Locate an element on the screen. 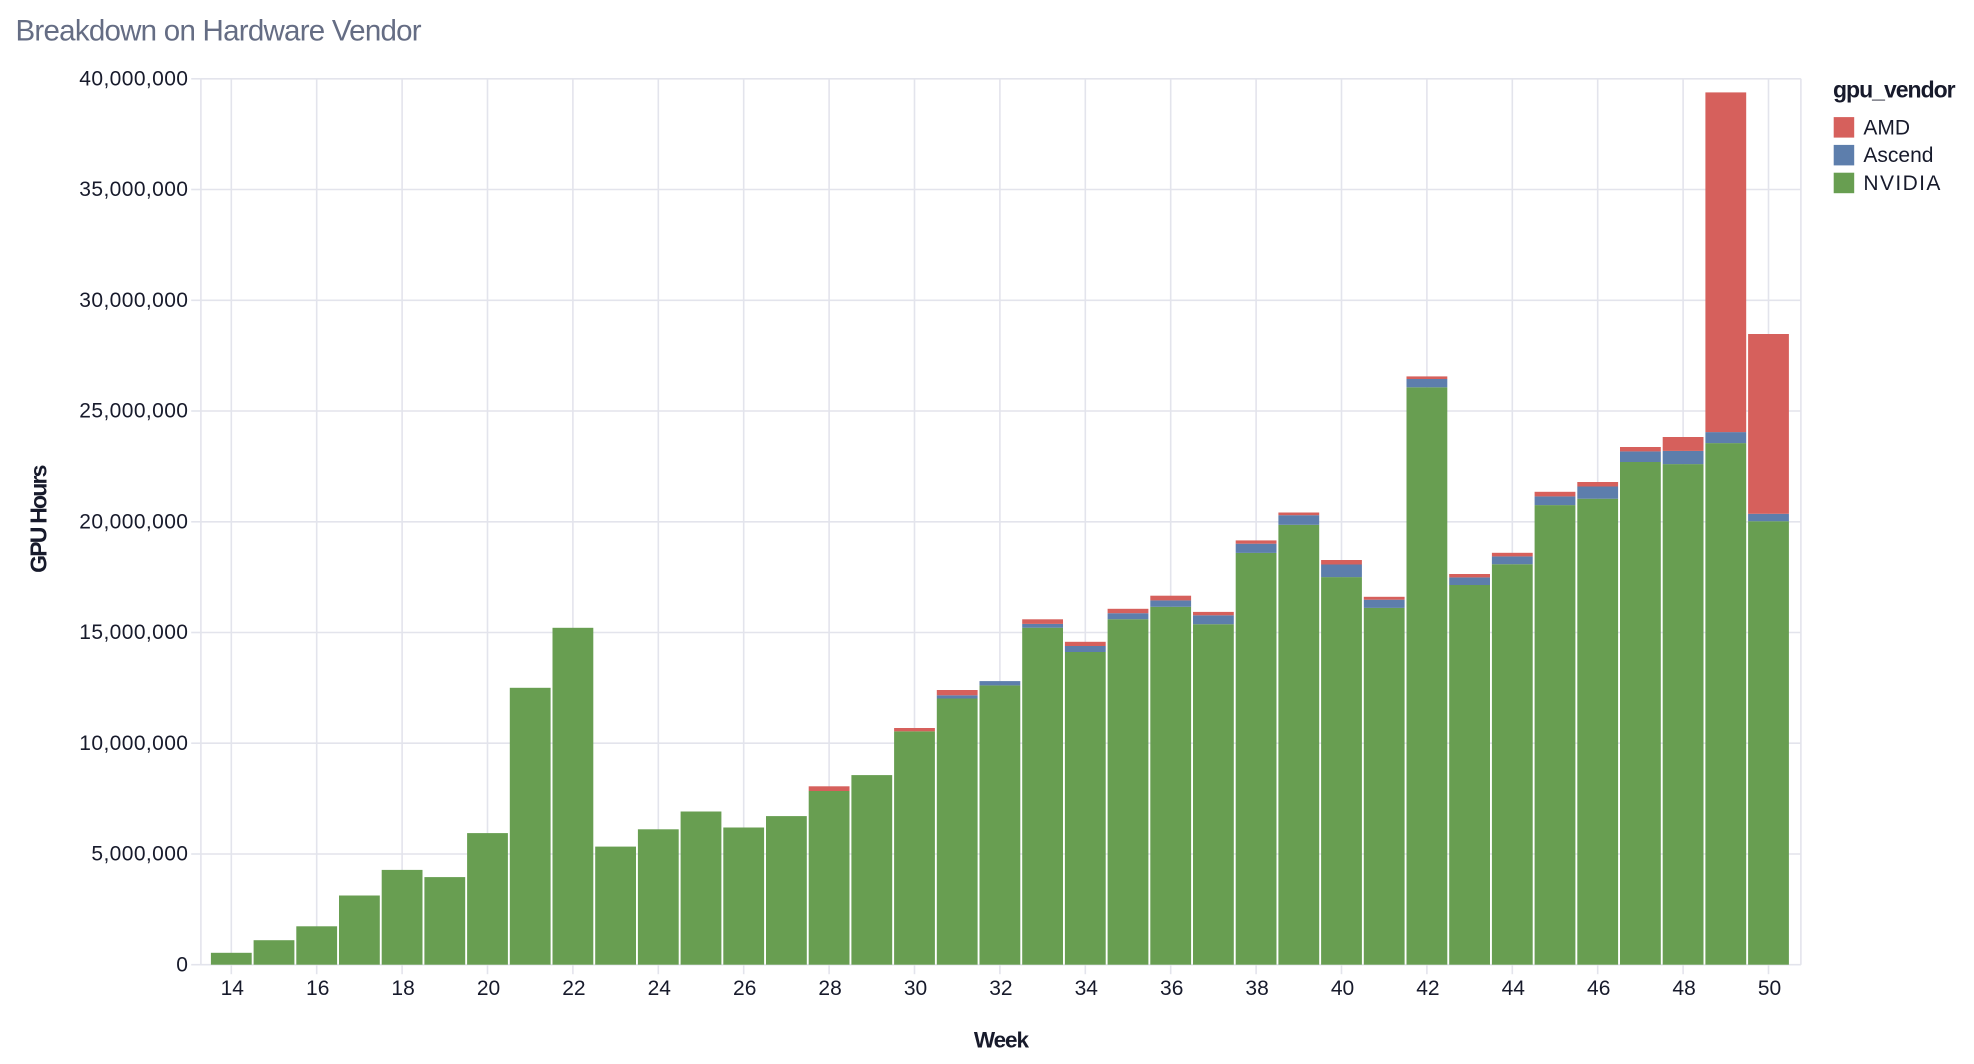  svg-text: AMD is located at coordinates (1886, 127).